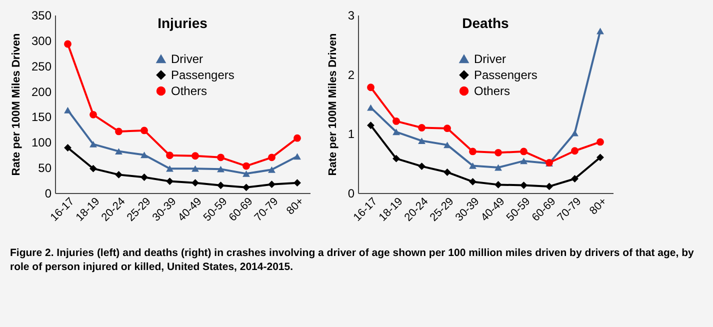  I want to click on y-tick-label: 3, so click(351, 15).